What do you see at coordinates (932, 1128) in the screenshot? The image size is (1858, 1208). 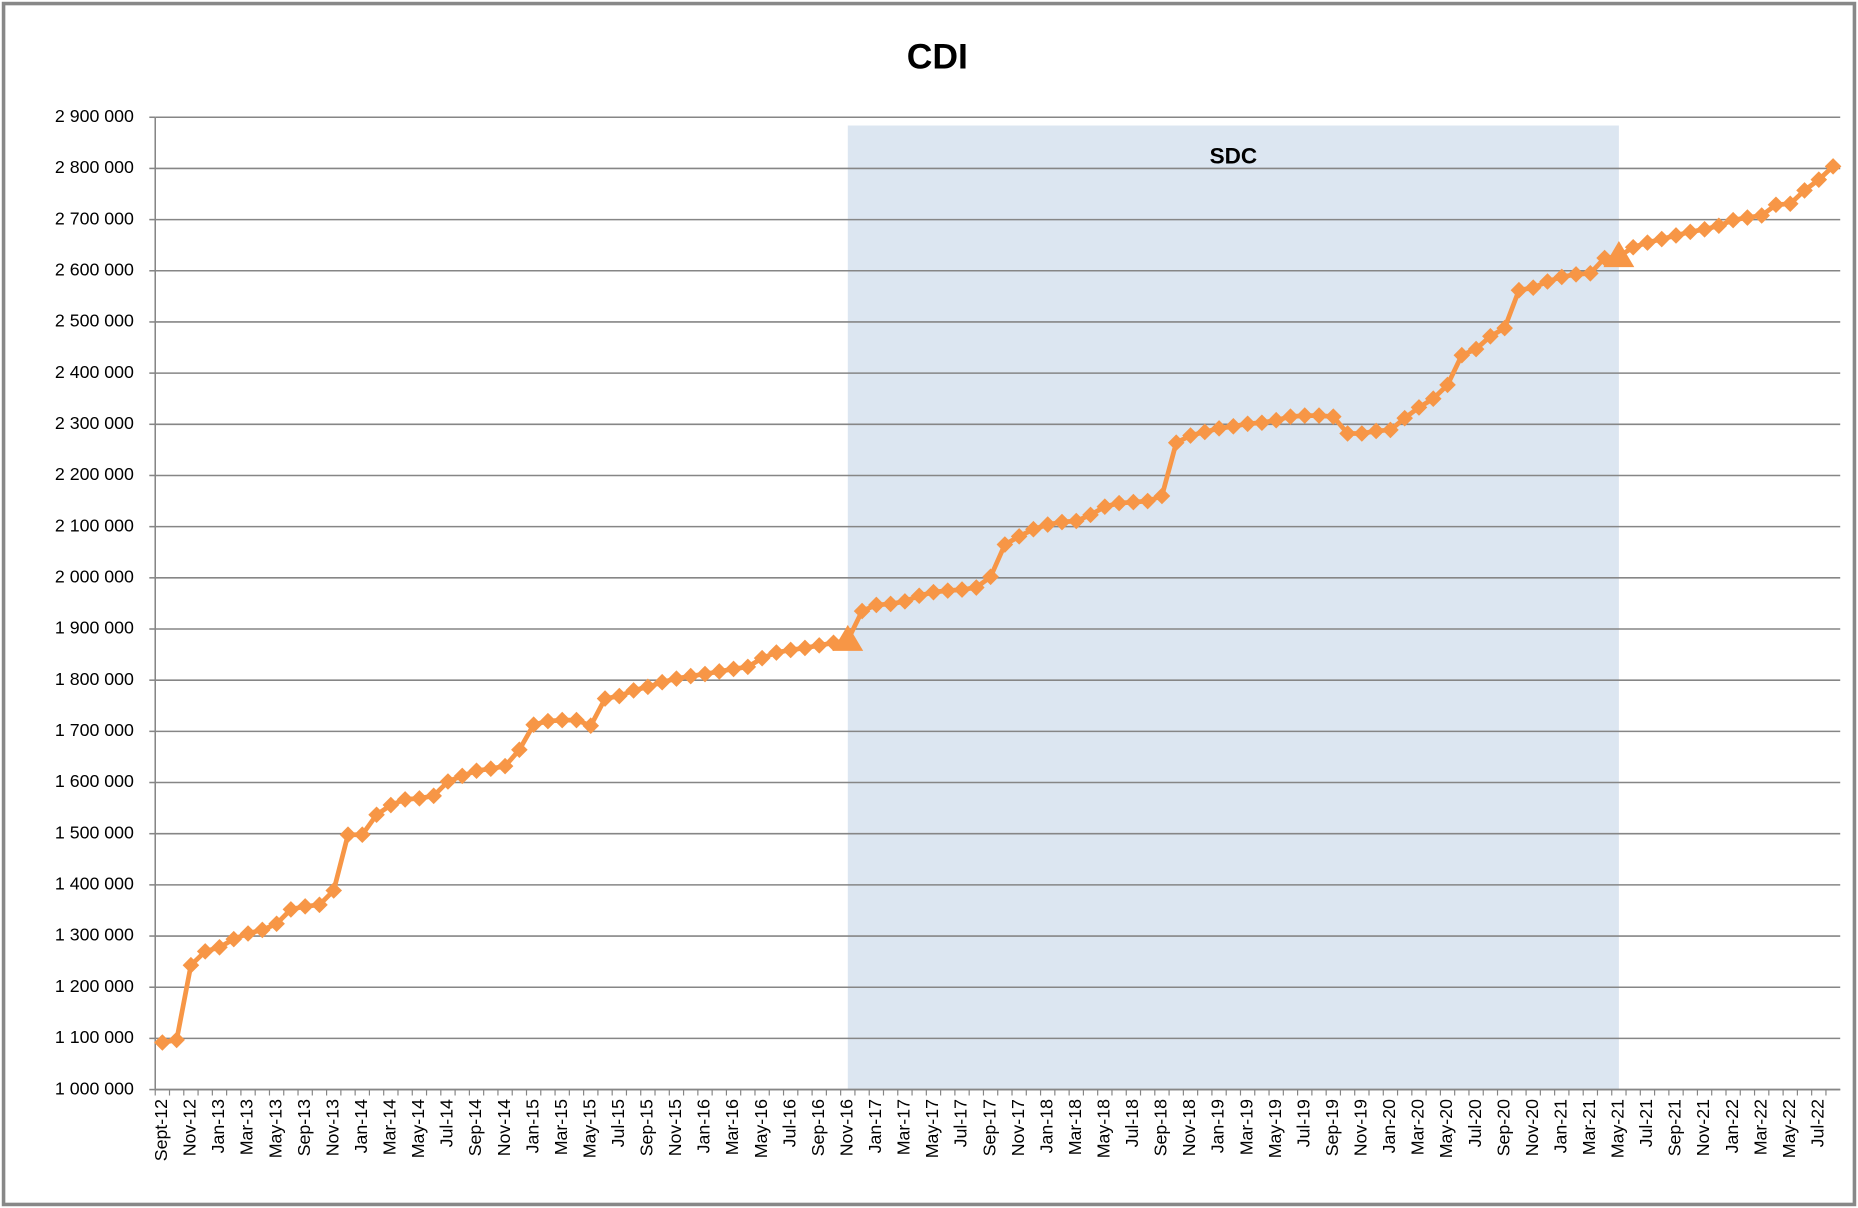 I see `x-tick-label: May-17` at bounding box center [932, 1128].